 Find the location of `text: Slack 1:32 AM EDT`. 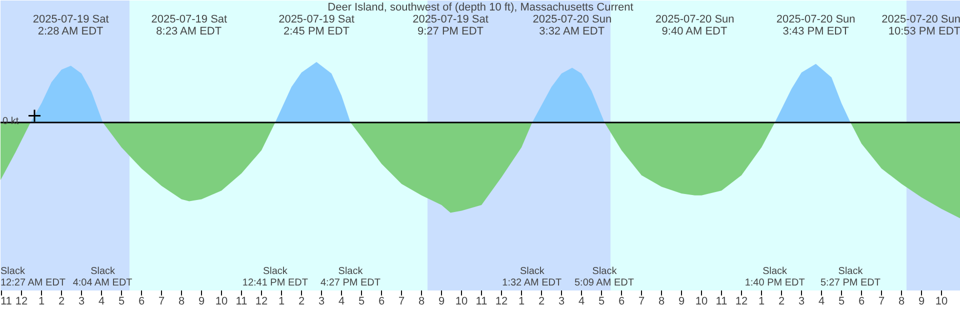

text: Slack 1:32 AM EDT is located at coordinates (532, 277).